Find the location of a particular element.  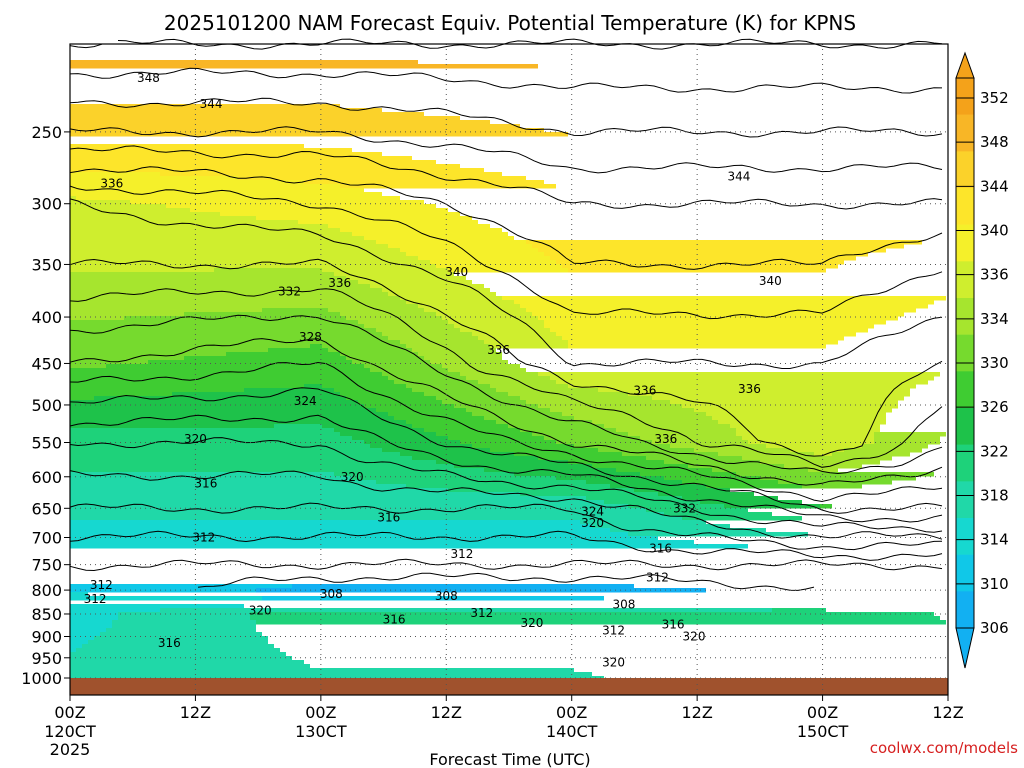

x-tick-date: 150CT is located at coordinates (823, 731).